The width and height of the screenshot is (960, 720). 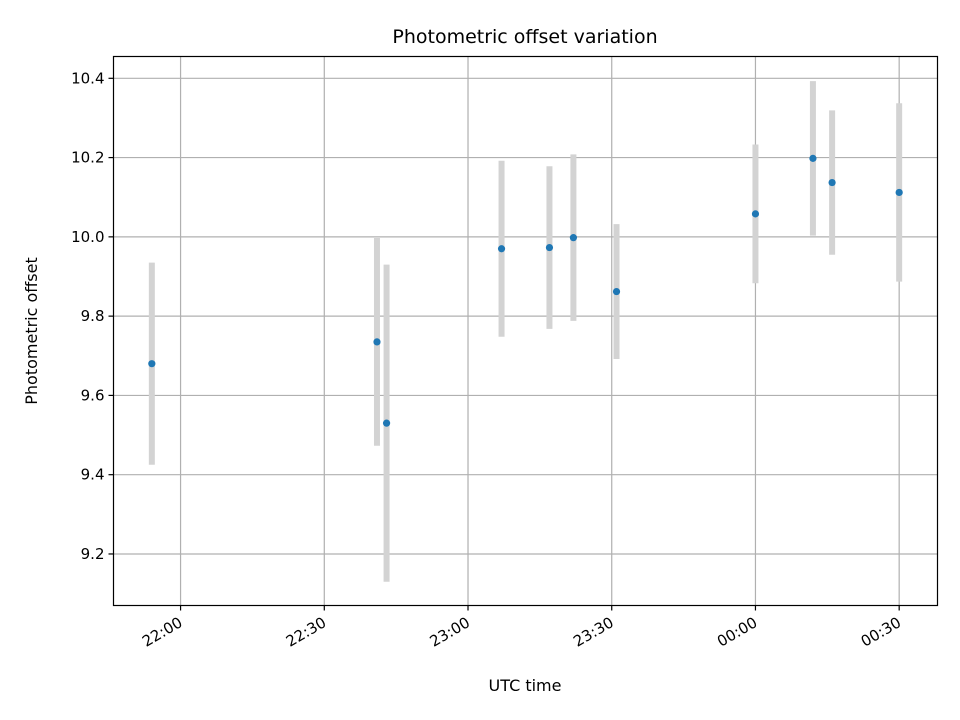 What do you see at coordinates (87, 78) in the screenshot?
I see `y-tick-label: 10.4` at bounding box center [87, 78].